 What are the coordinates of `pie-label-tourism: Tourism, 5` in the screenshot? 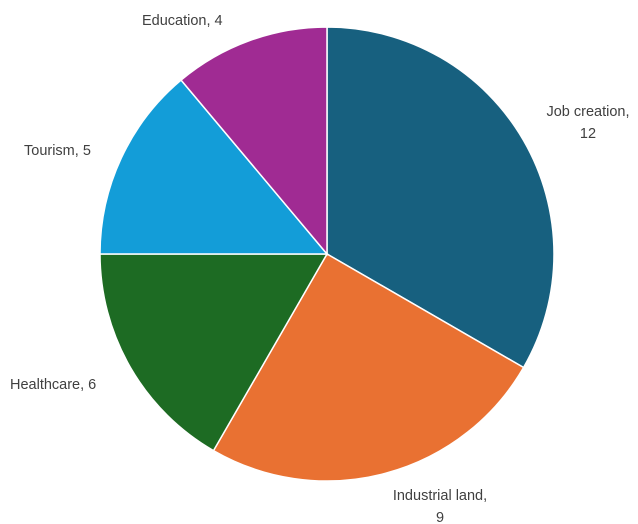 It's located at (57, 151).